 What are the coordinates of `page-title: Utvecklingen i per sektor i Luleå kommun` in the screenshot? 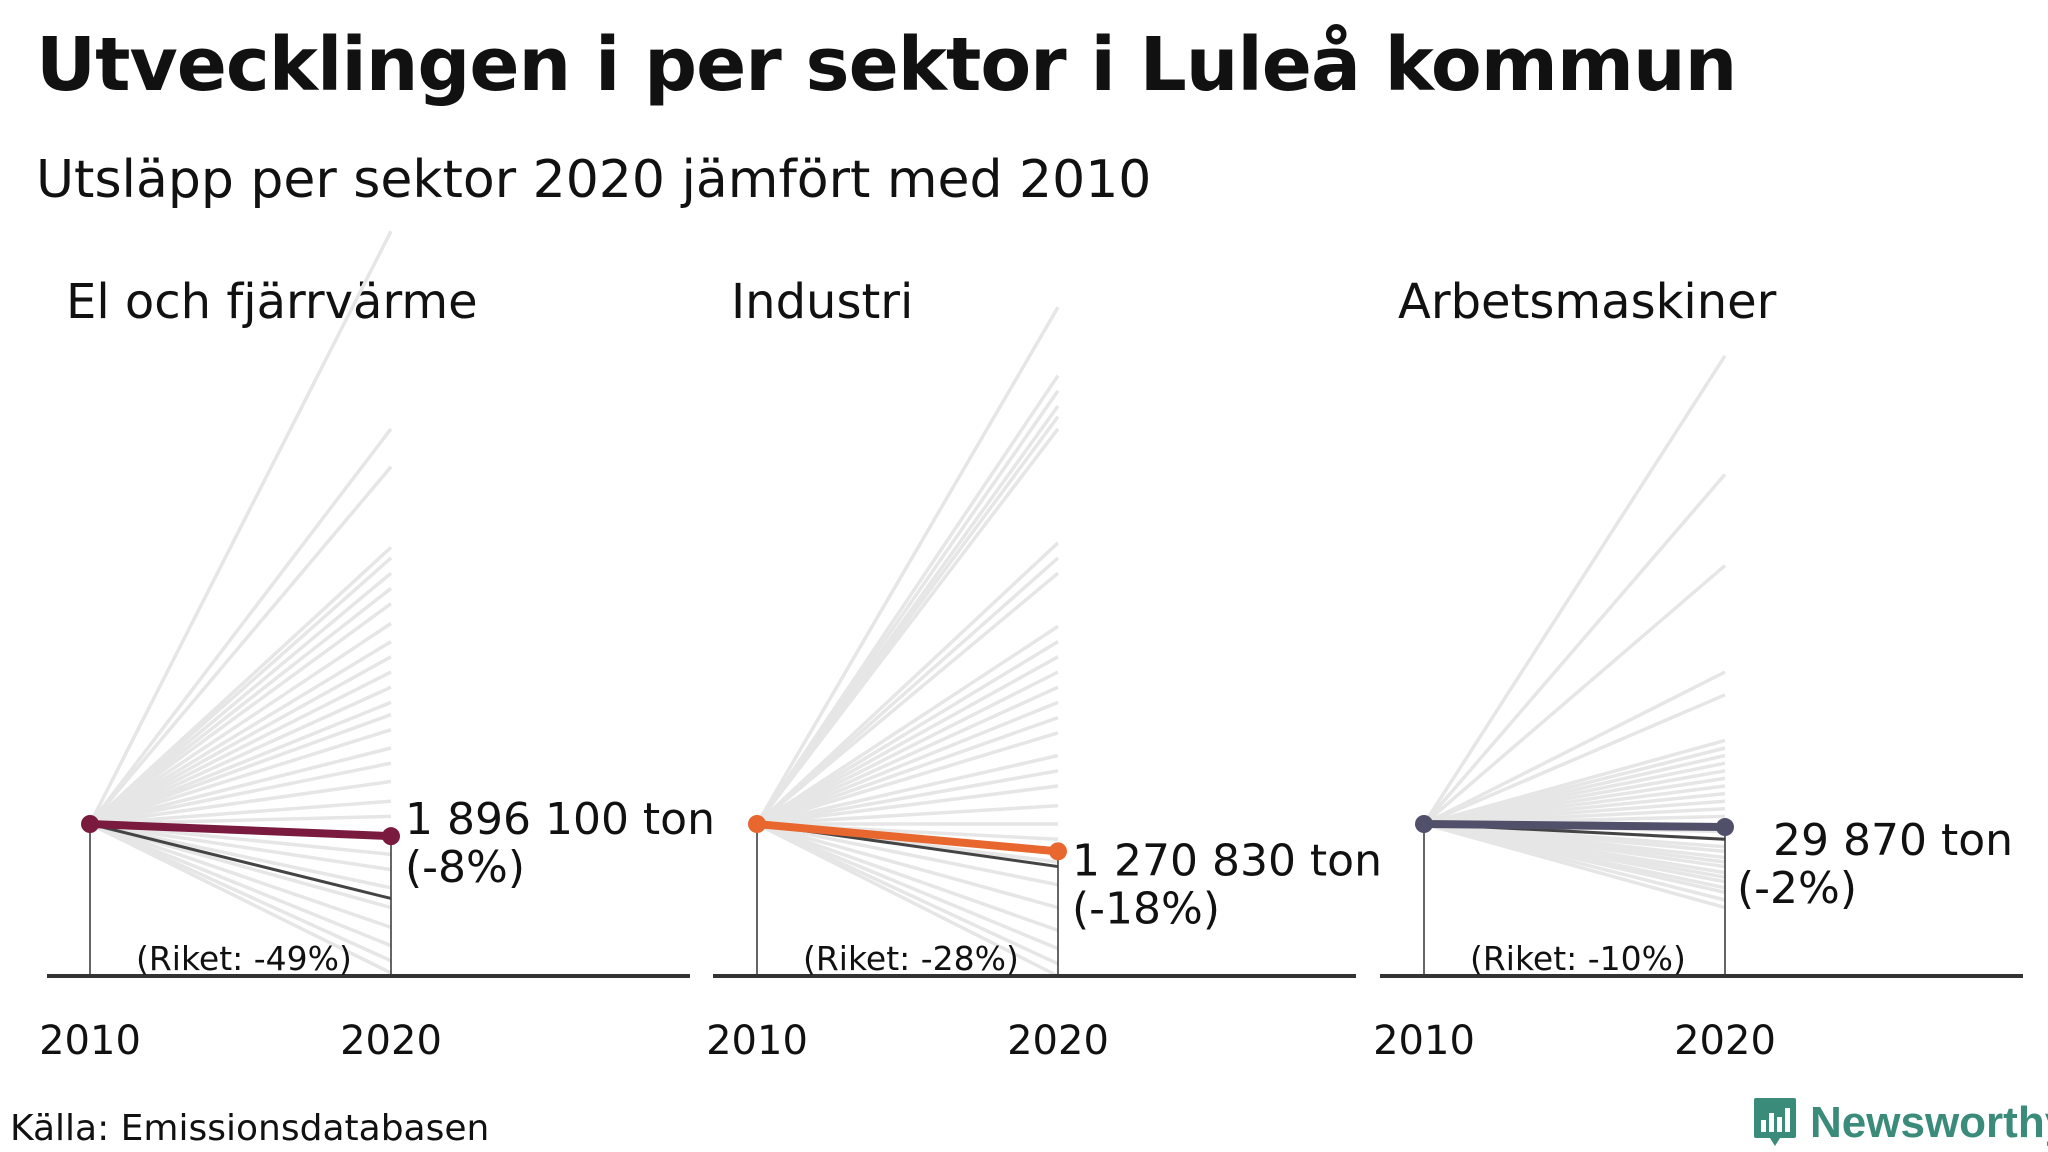 It's located at (886, 65).